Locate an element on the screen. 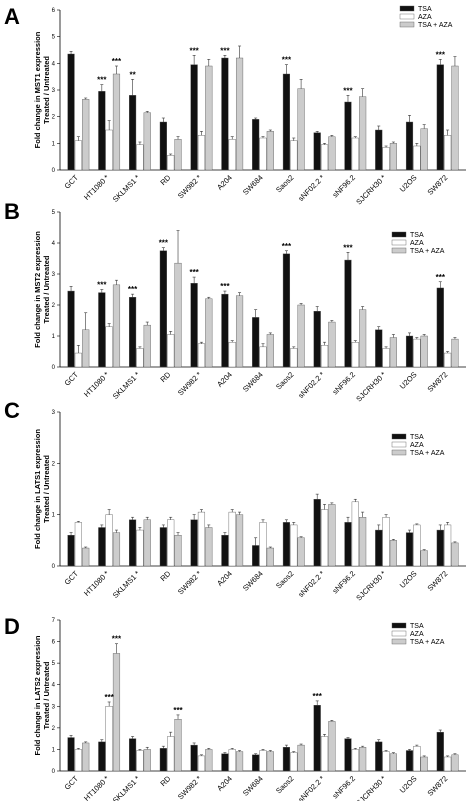 Image resolution: width=474 pixels, height=801 pixels. category-label: SW684 is located at coordinates (253, 581).